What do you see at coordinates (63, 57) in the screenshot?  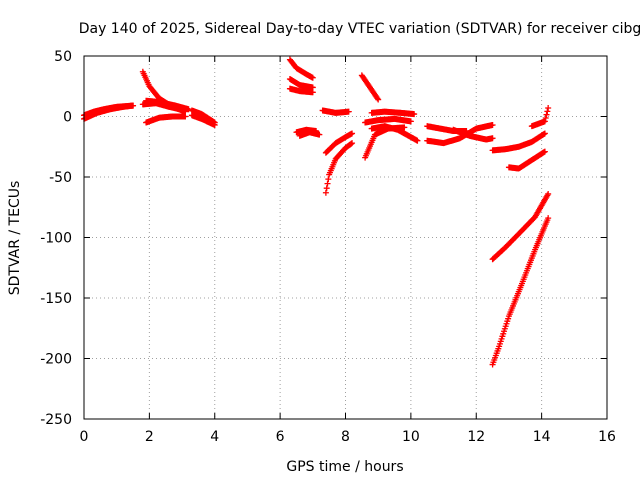 I see `y-tick-label: 50` at bounding box center [63, 57].